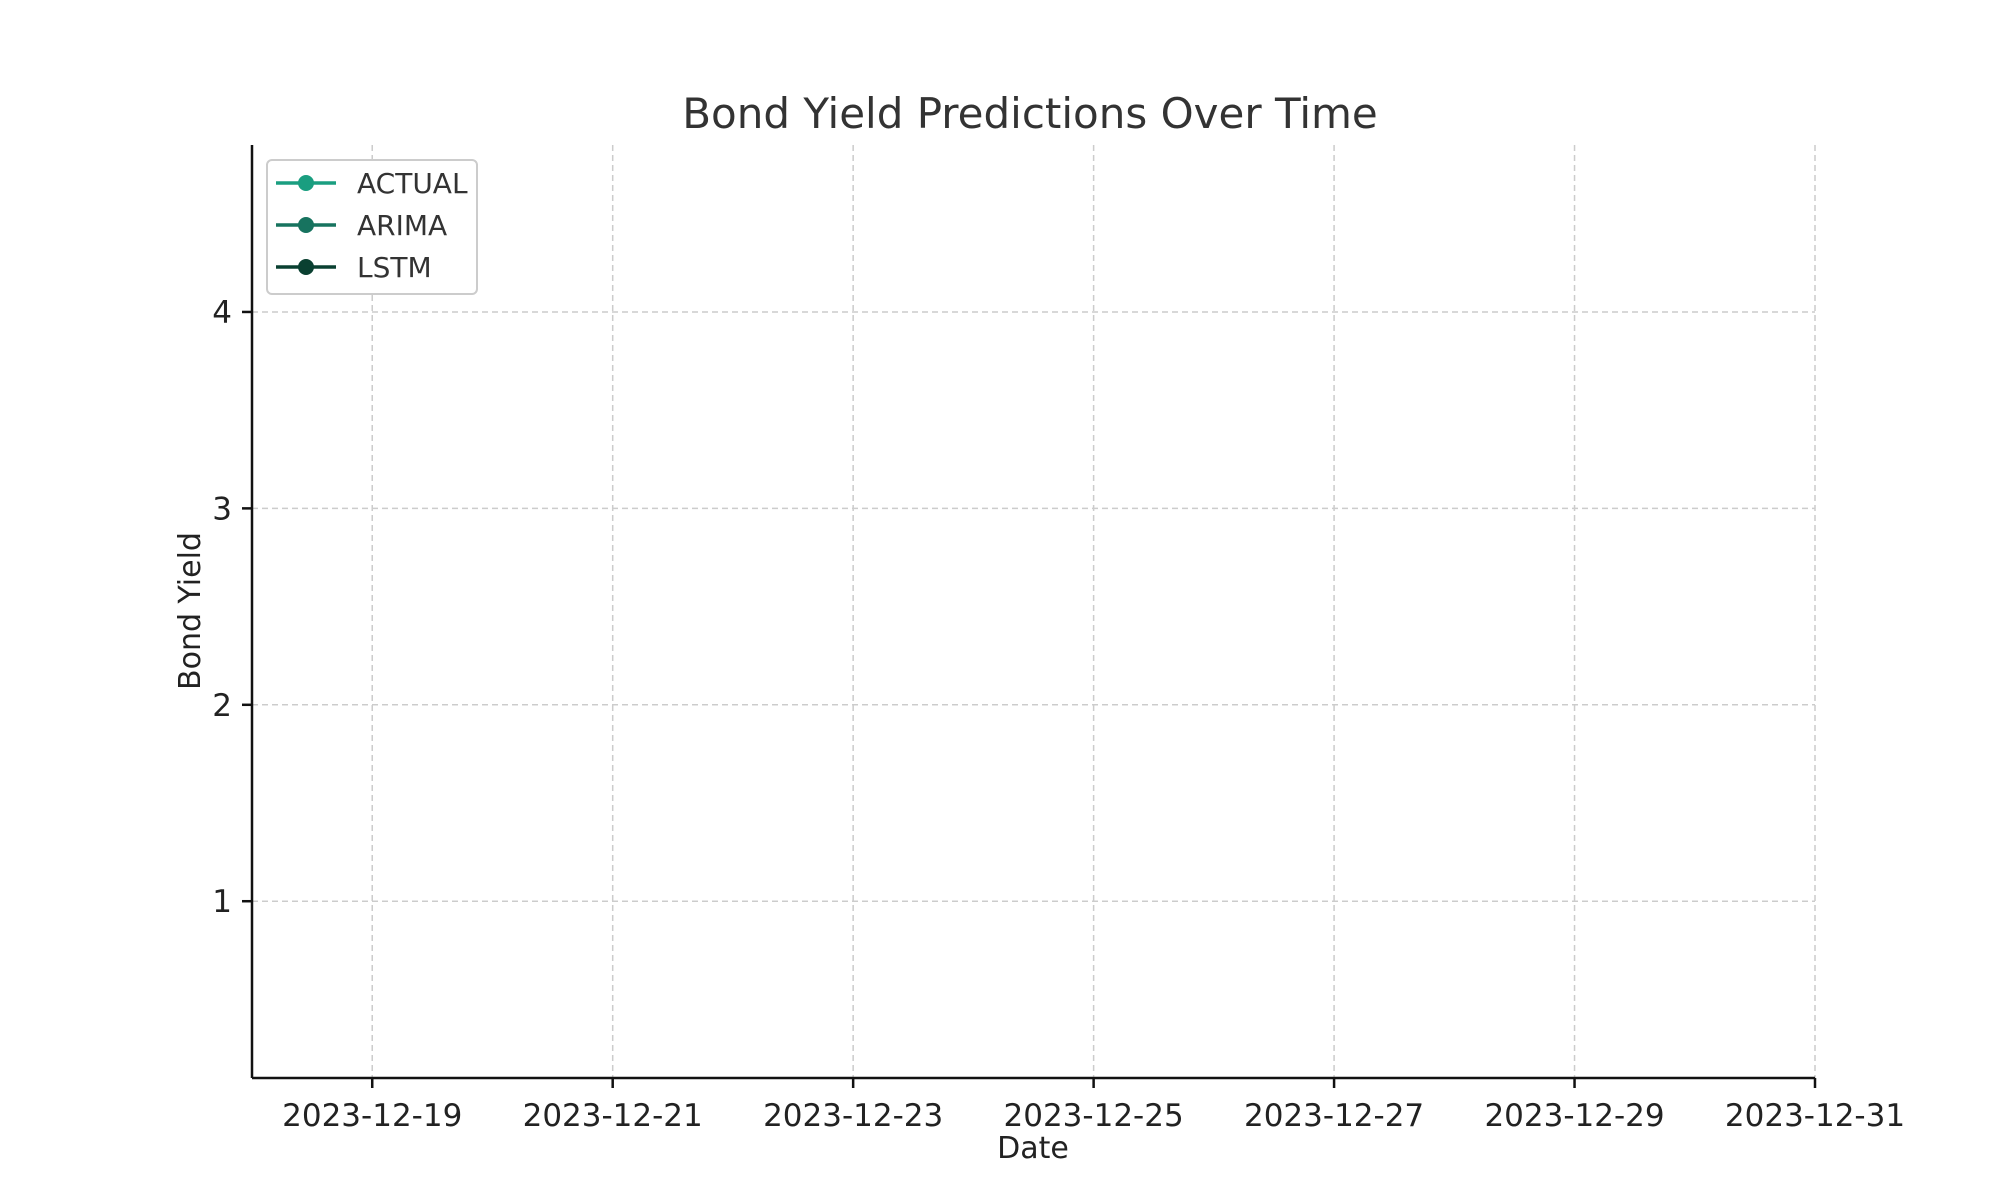 Image resolution: width=2000 pixels, height=1200 pixels. I want to click on legend: ACTUAL ARIMA LSTM, so click(372, 227).